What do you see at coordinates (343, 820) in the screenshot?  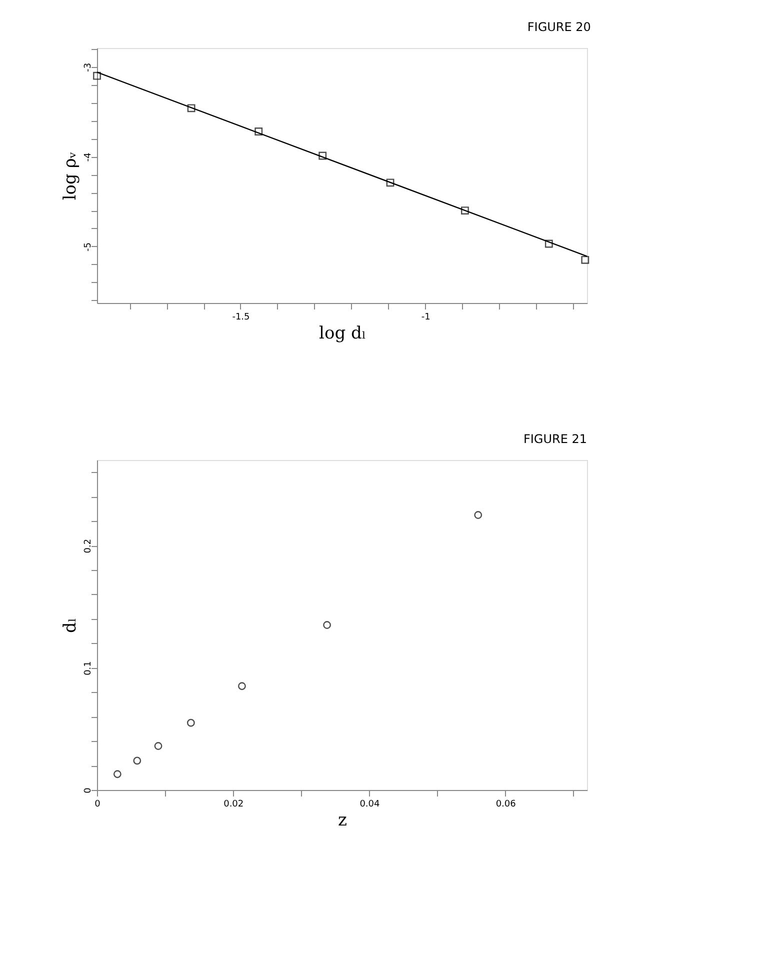 I see `x-axis-title: z` at bounding box center [343, 820].